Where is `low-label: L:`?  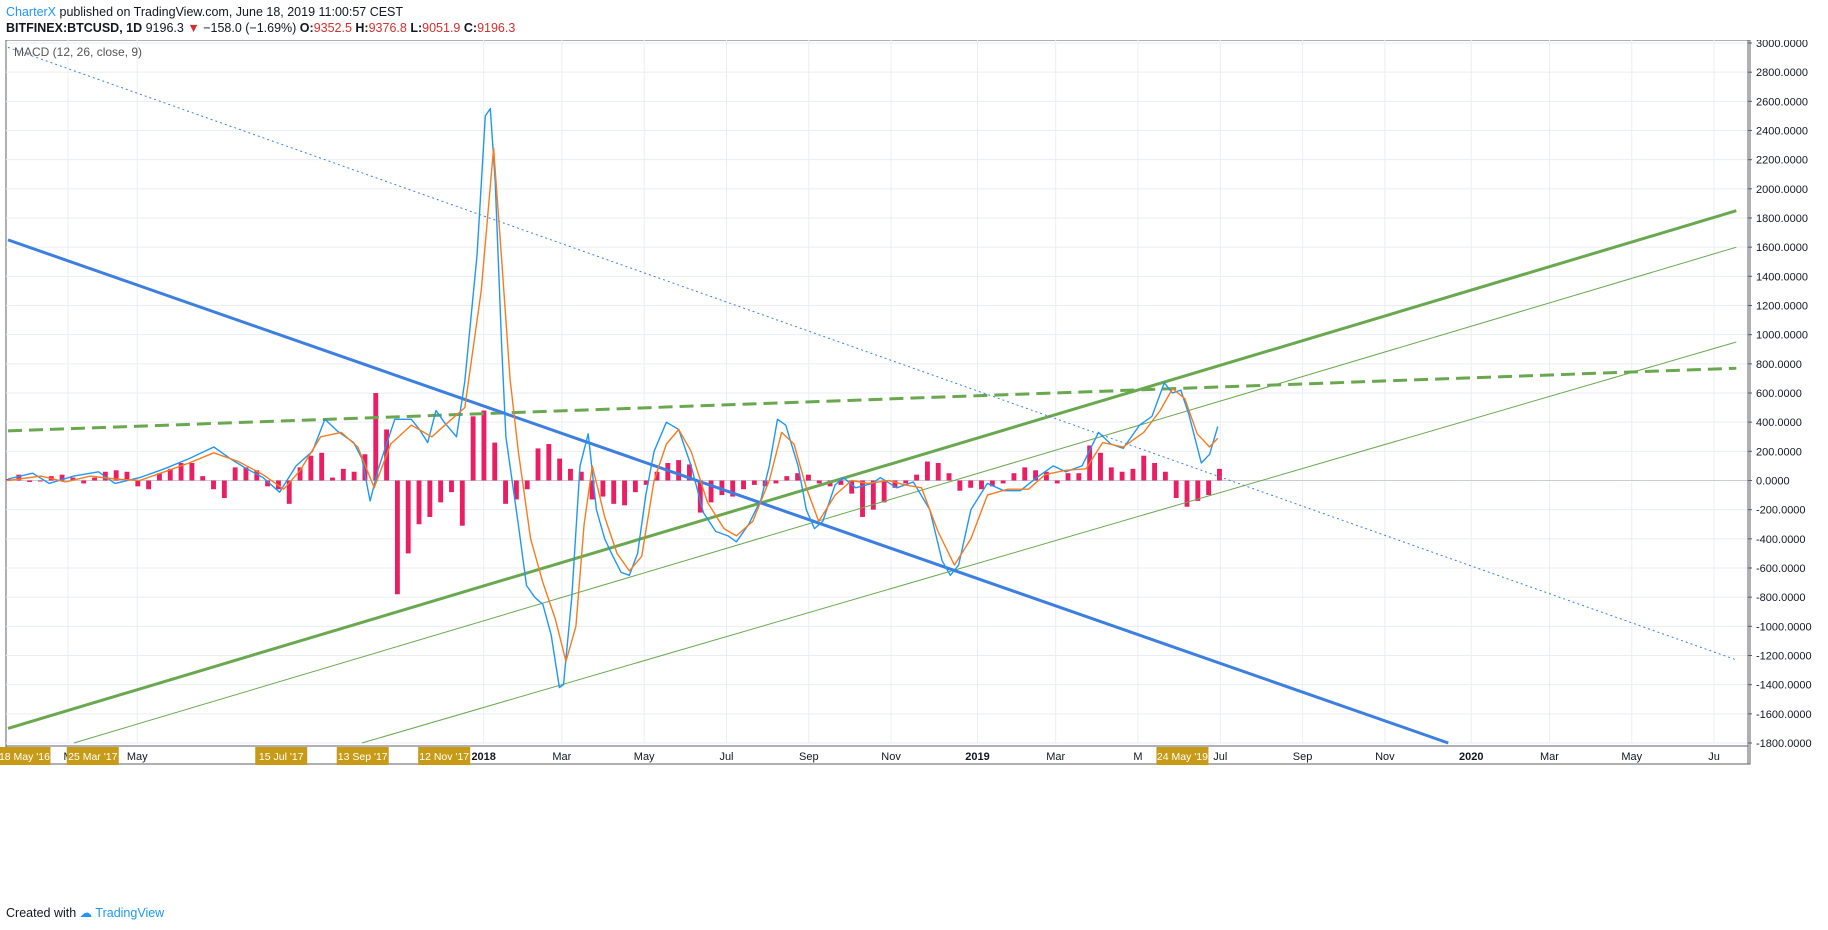
low-label: L: is located at coordinates (416, 28).